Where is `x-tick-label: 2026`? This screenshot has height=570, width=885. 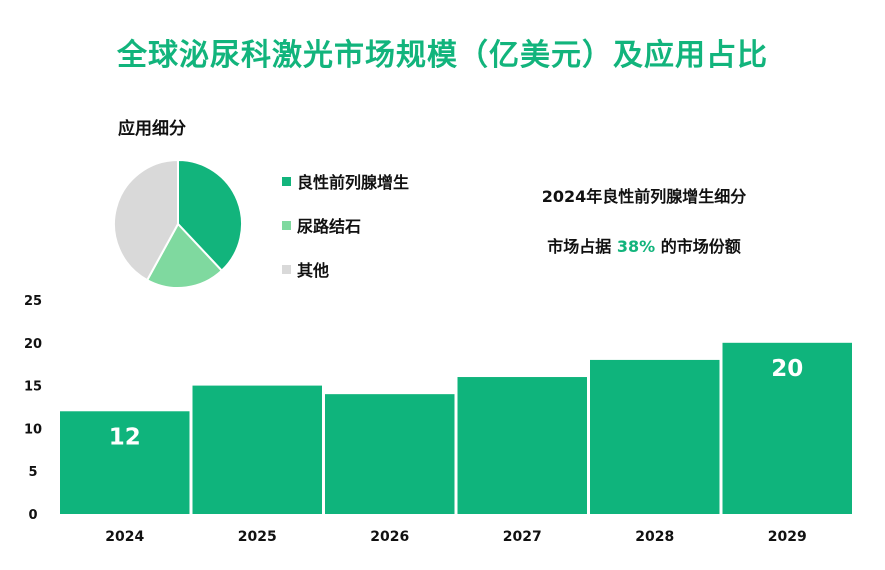
x-tick-label: 2026 is located at coordinates (389, 537).